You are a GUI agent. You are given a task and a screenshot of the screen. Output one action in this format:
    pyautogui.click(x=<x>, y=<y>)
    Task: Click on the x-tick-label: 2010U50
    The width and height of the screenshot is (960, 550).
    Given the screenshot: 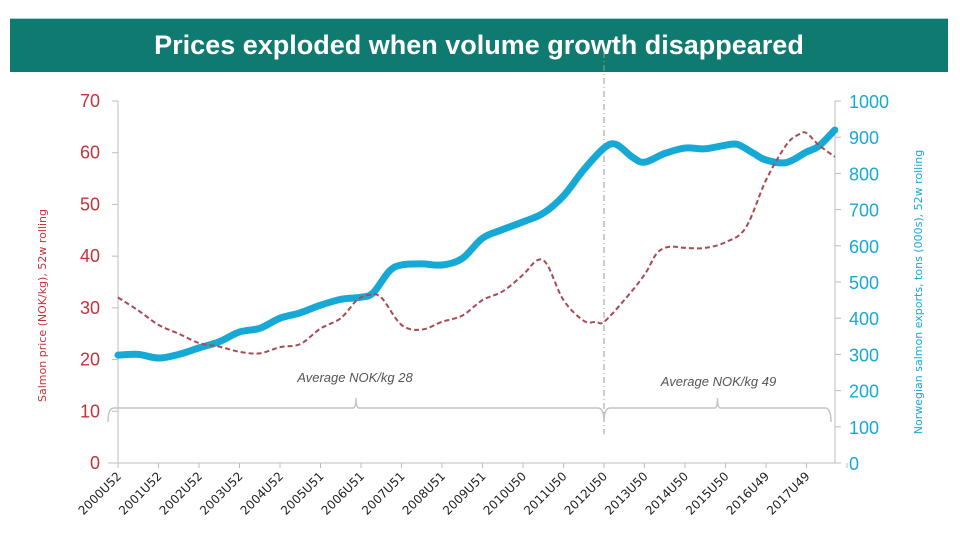 What is the action you would take?
    pyautogui.click(x=505, y=493)
    